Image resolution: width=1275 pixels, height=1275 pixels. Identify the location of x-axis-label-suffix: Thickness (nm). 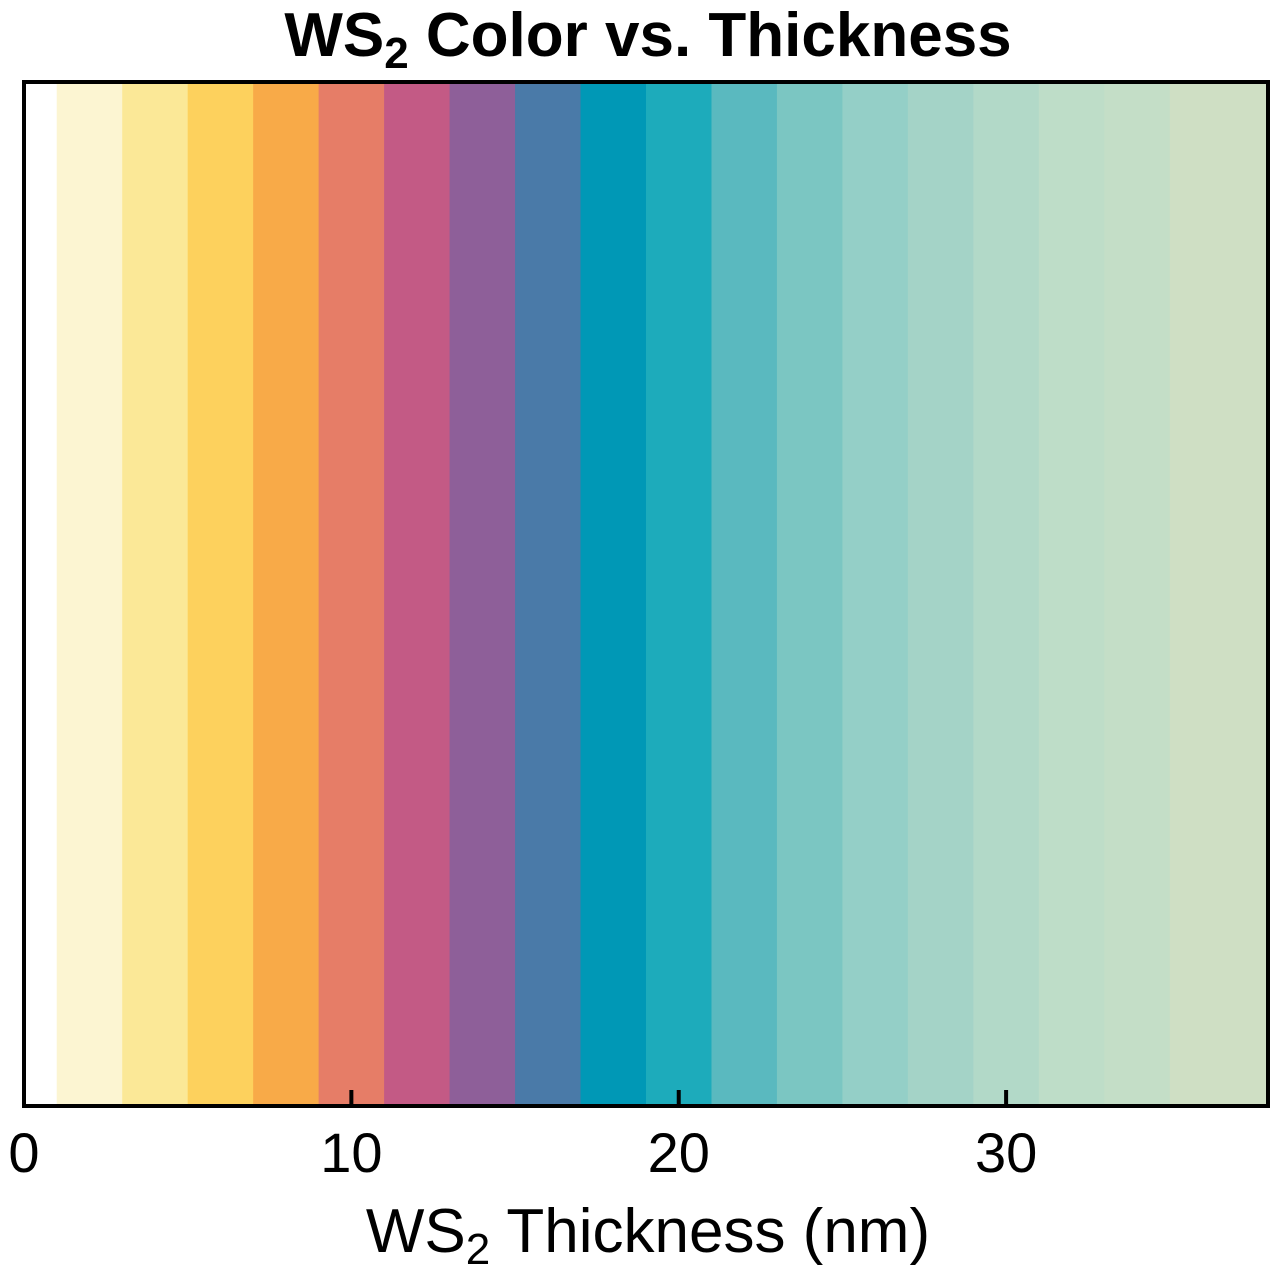
(710, 1231).